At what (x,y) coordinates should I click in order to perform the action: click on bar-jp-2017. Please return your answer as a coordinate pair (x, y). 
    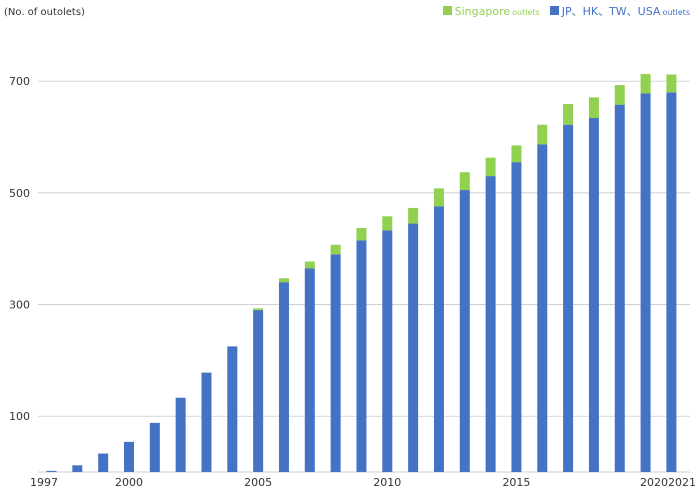
    Looking at the image, I should click on (568, 298).